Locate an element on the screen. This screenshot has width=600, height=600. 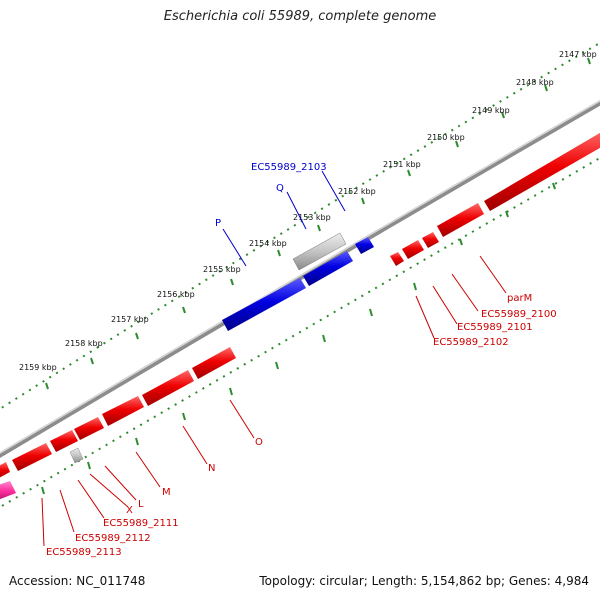
tick-label: 2149 kbp is located at coordinates (491, 110).